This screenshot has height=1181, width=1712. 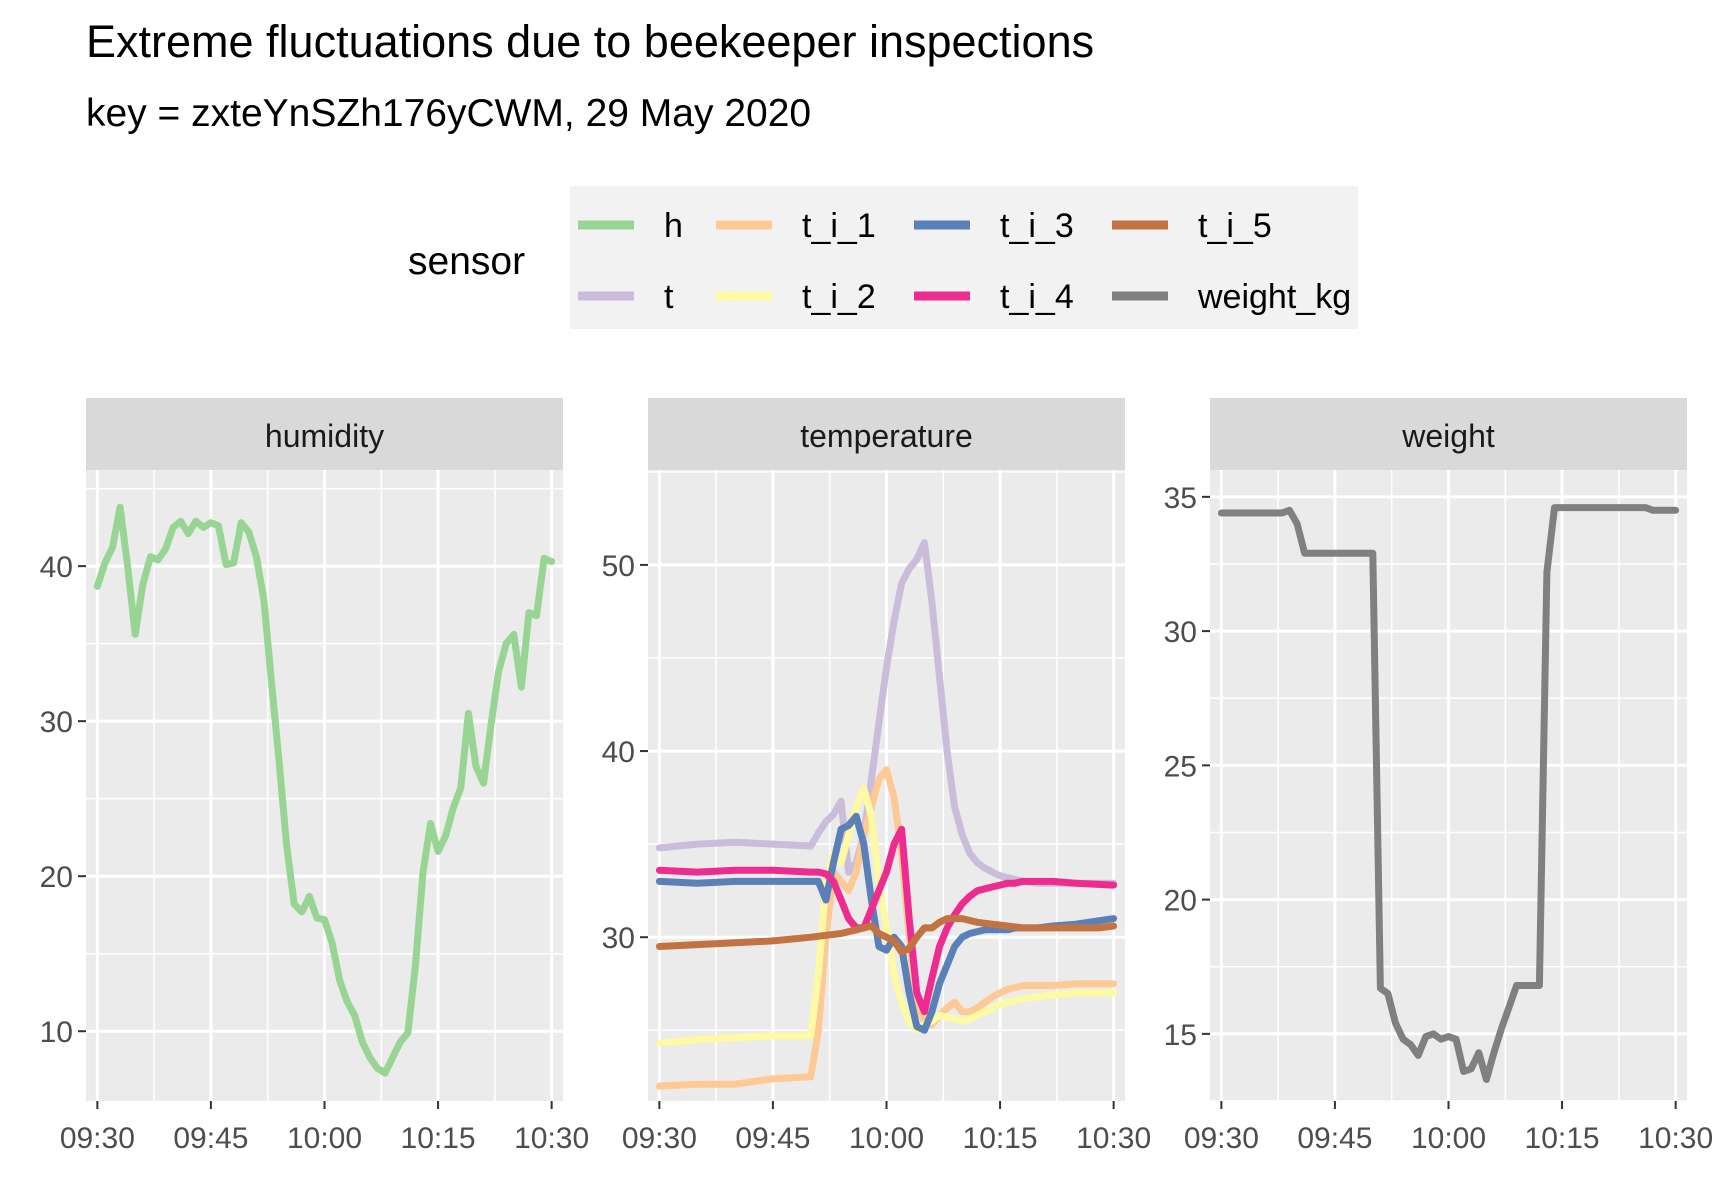 I want to click on strip-label-temperature: temperature, so click(x=886, y=436).